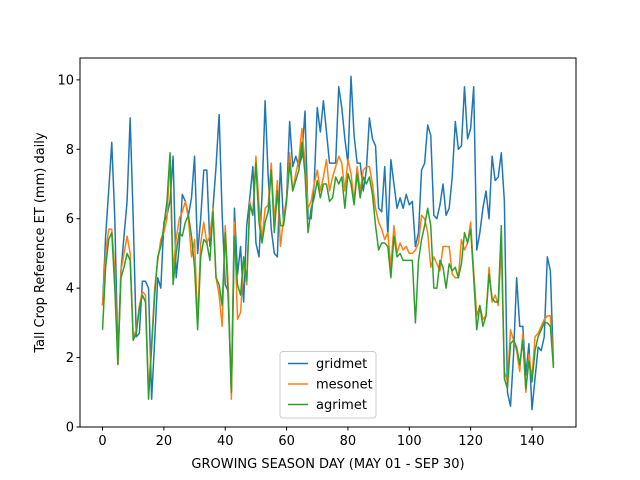 The image size is (640, 480). What do you see at coordinates (470, 441) in the screenshot?
I see `x-tick-label: 120` at bounding box center [470, 441].